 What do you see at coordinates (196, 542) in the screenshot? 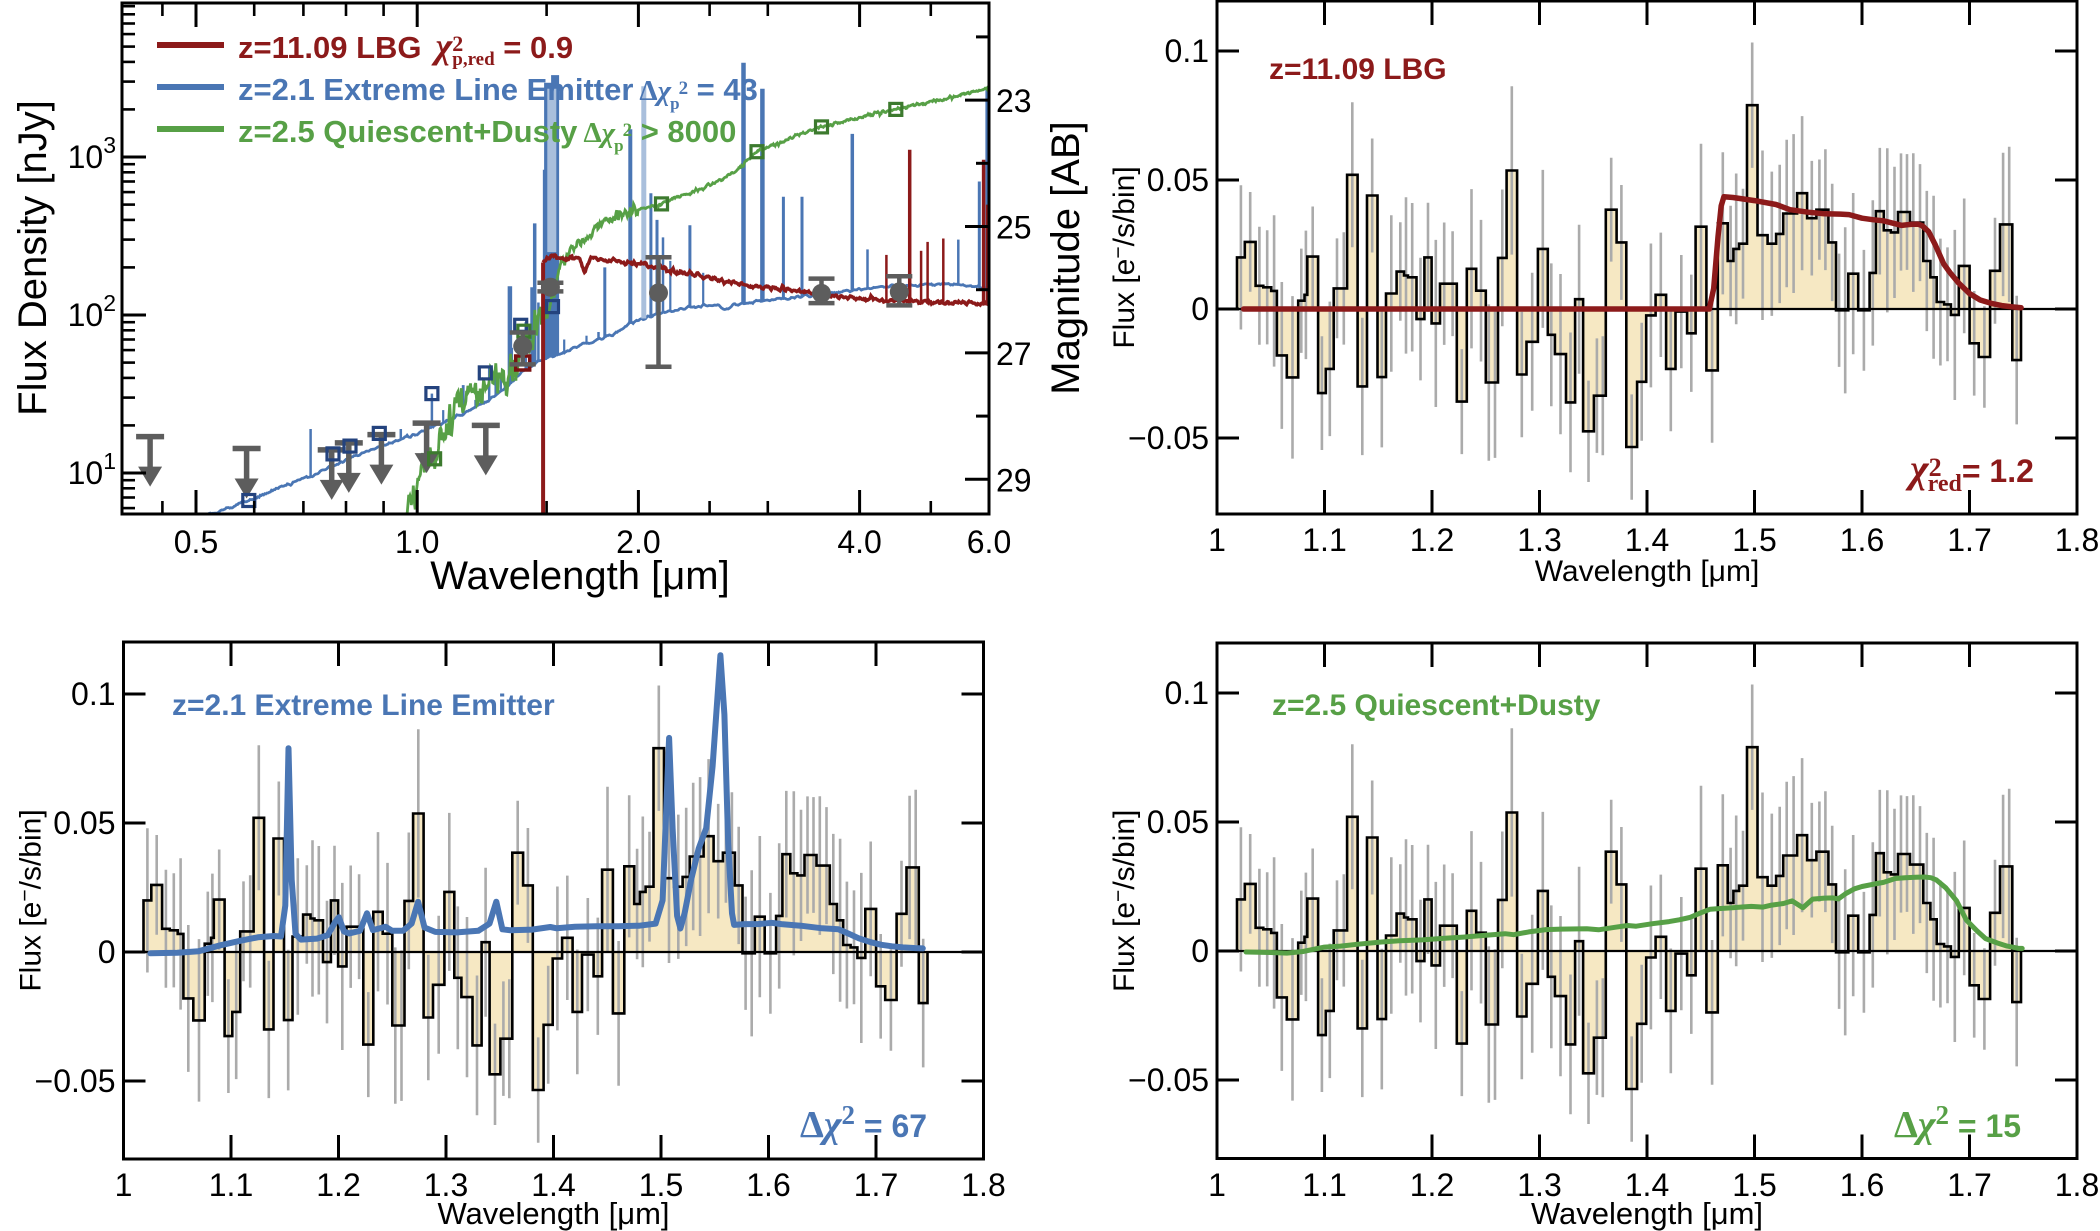
I see `svg-text: 0.5` at bounding box center [196, 542].